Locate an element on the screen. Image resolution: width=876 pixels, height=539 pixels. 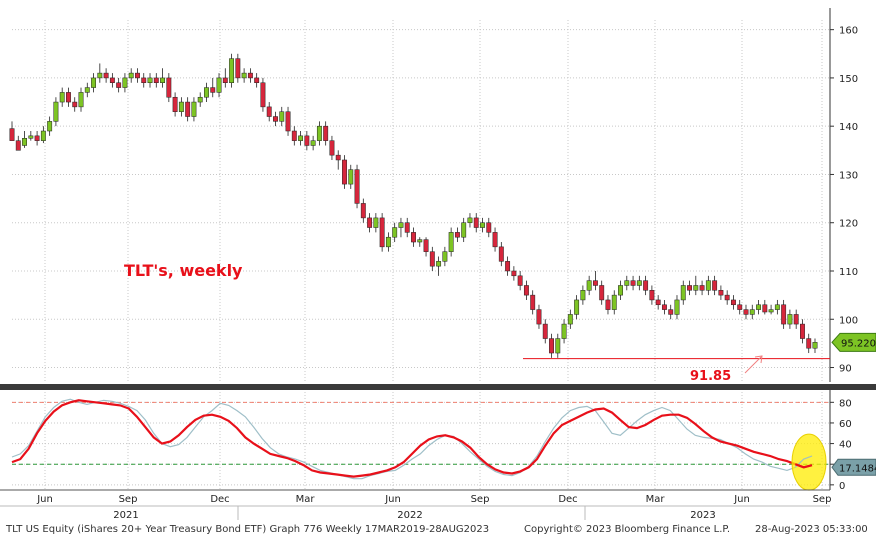
oscillator-tick-label: 40 is located at coordinates (845, 445).